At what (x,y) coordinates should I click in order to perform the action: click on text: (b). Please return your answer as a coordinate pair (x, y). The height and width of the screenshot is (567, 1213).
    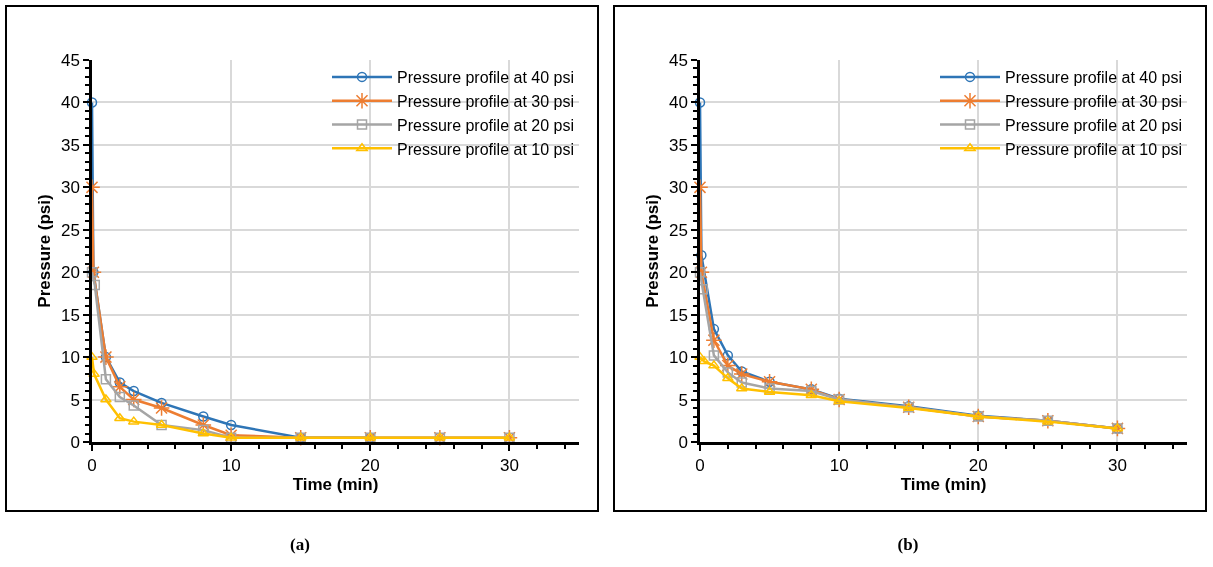
    Looking at the image, I should click on (908, 545).